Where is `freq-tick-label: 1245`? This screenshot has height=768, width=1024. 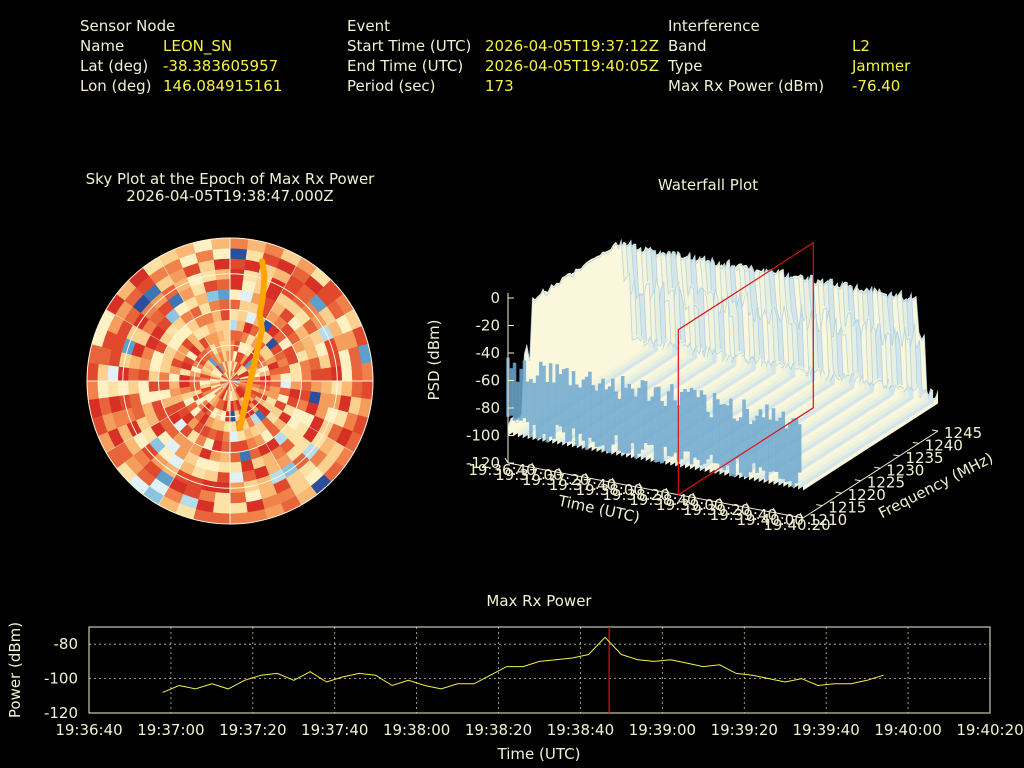 freq-tick-label: 1245 is located at coordinates (963, 433).